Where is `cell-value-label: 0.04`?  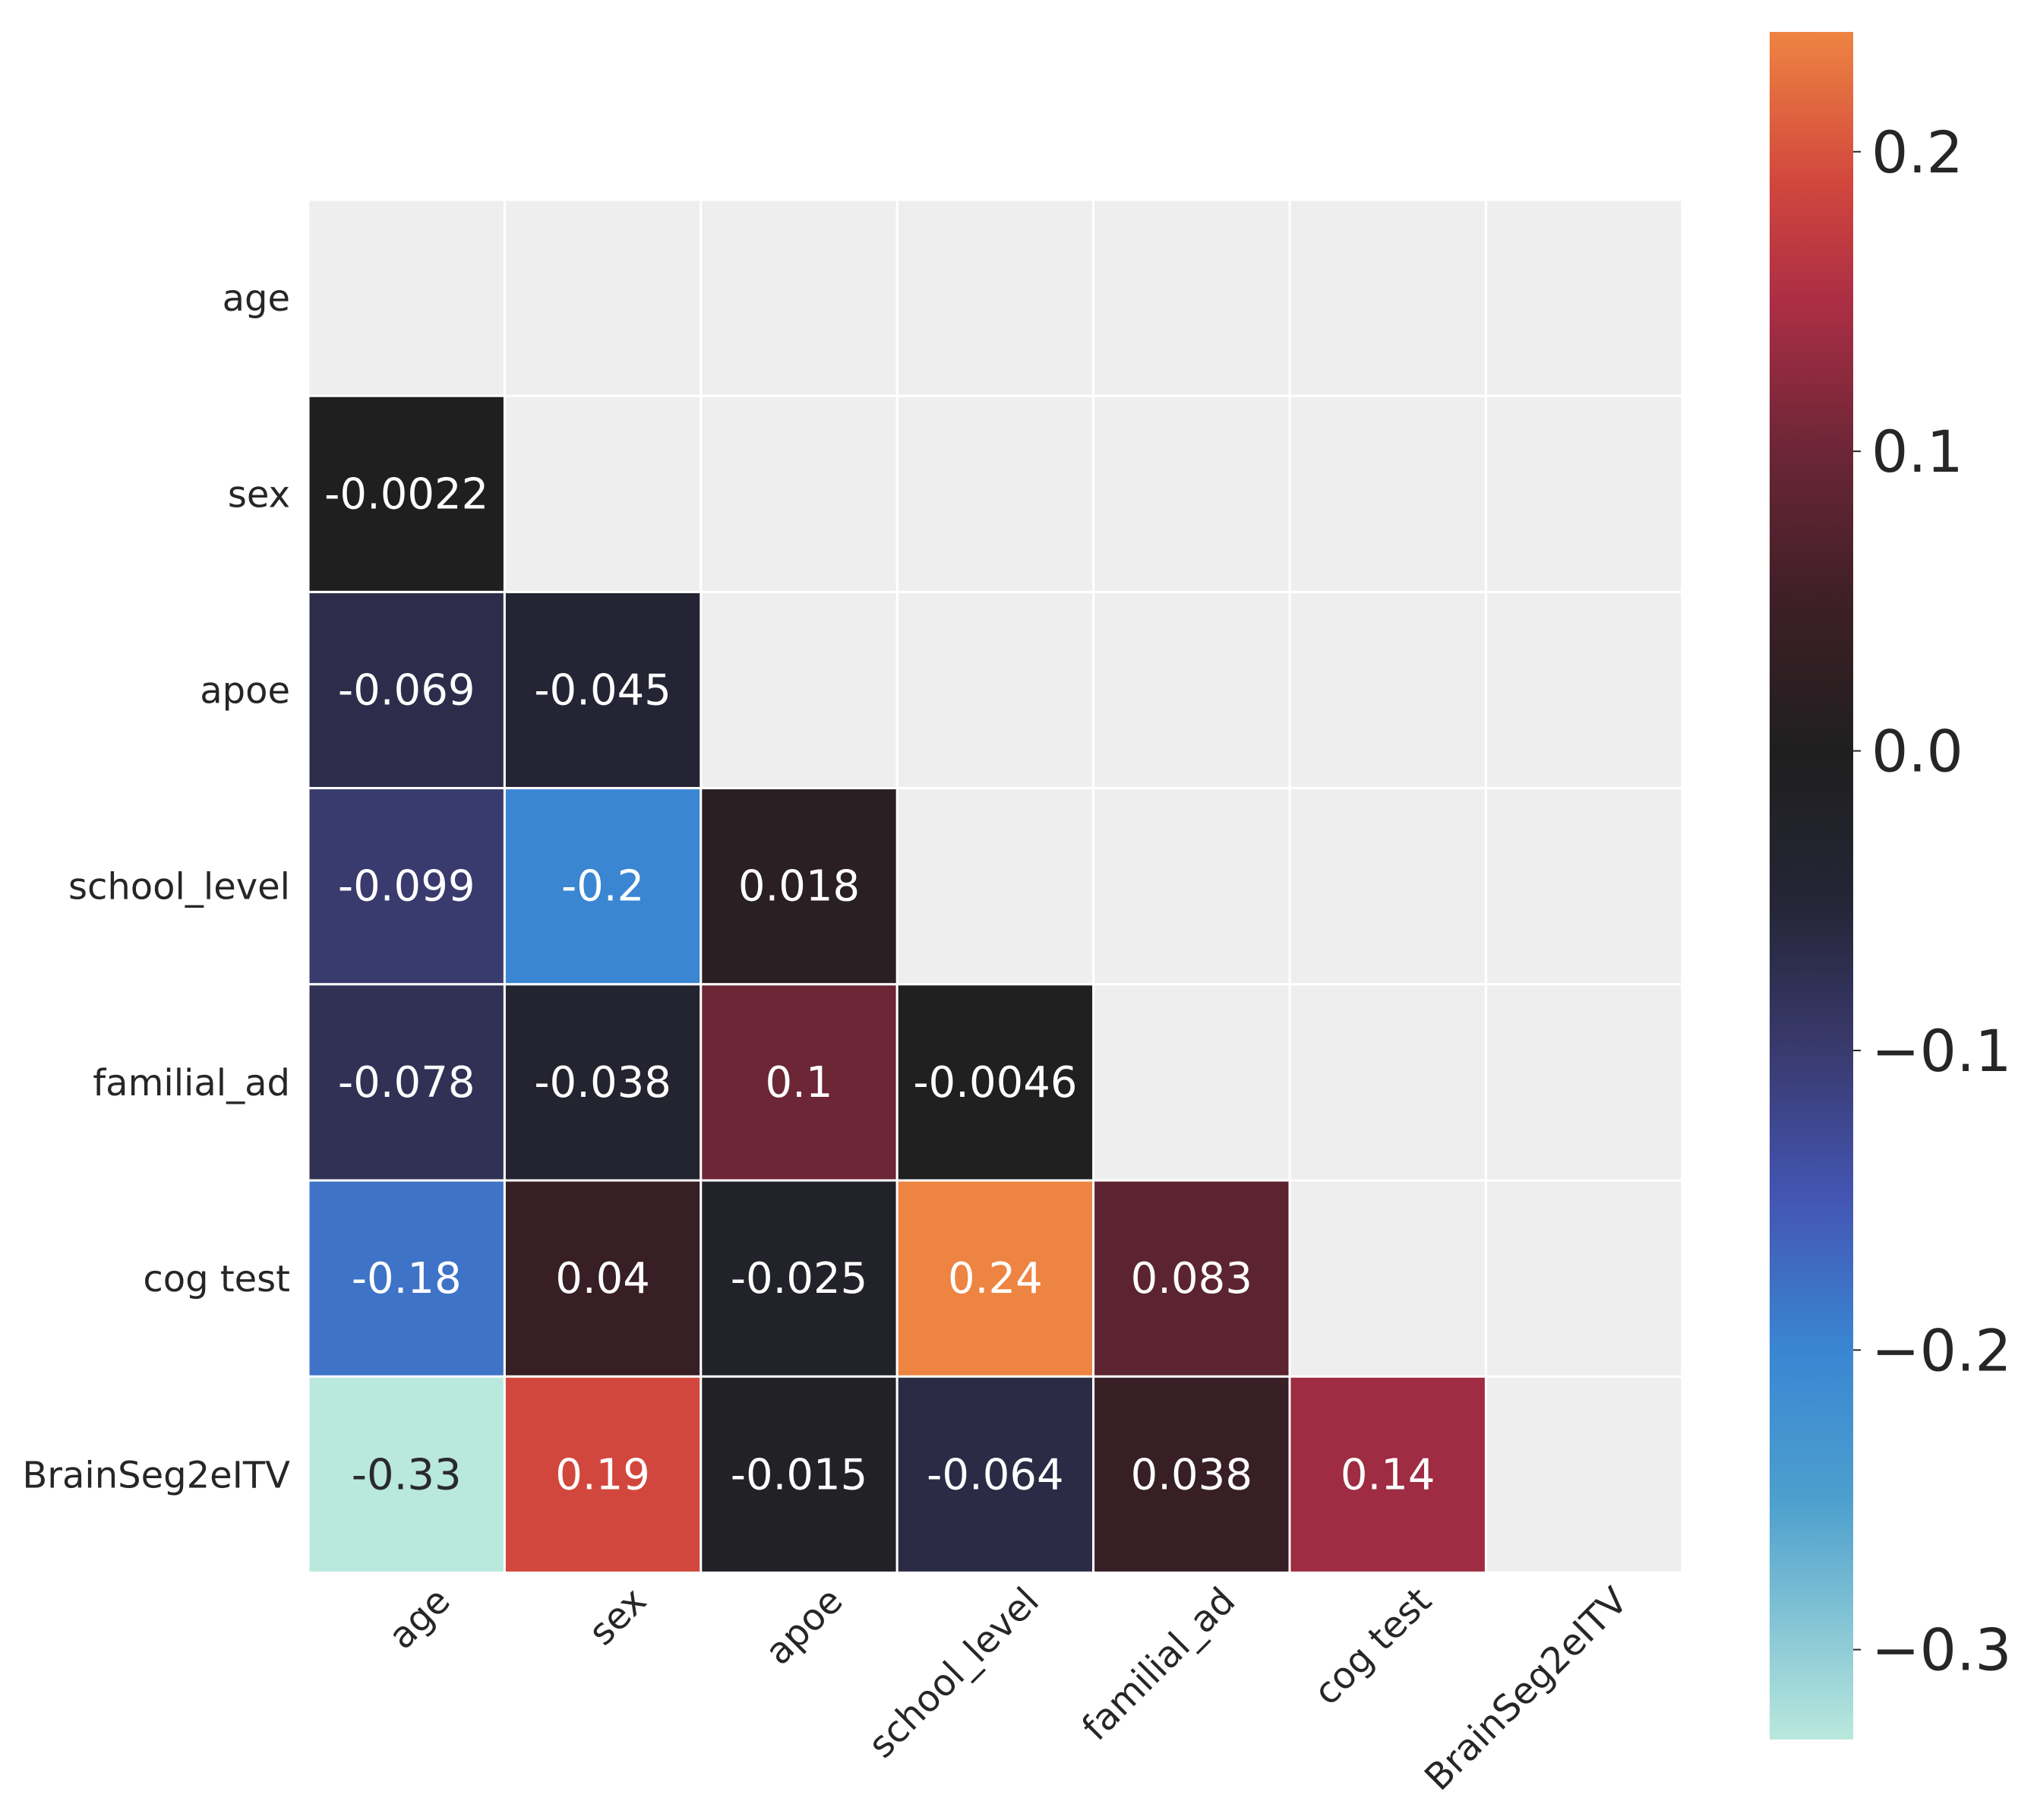
cell-value-label: 0.04 is located at coordinates (602, 1278).